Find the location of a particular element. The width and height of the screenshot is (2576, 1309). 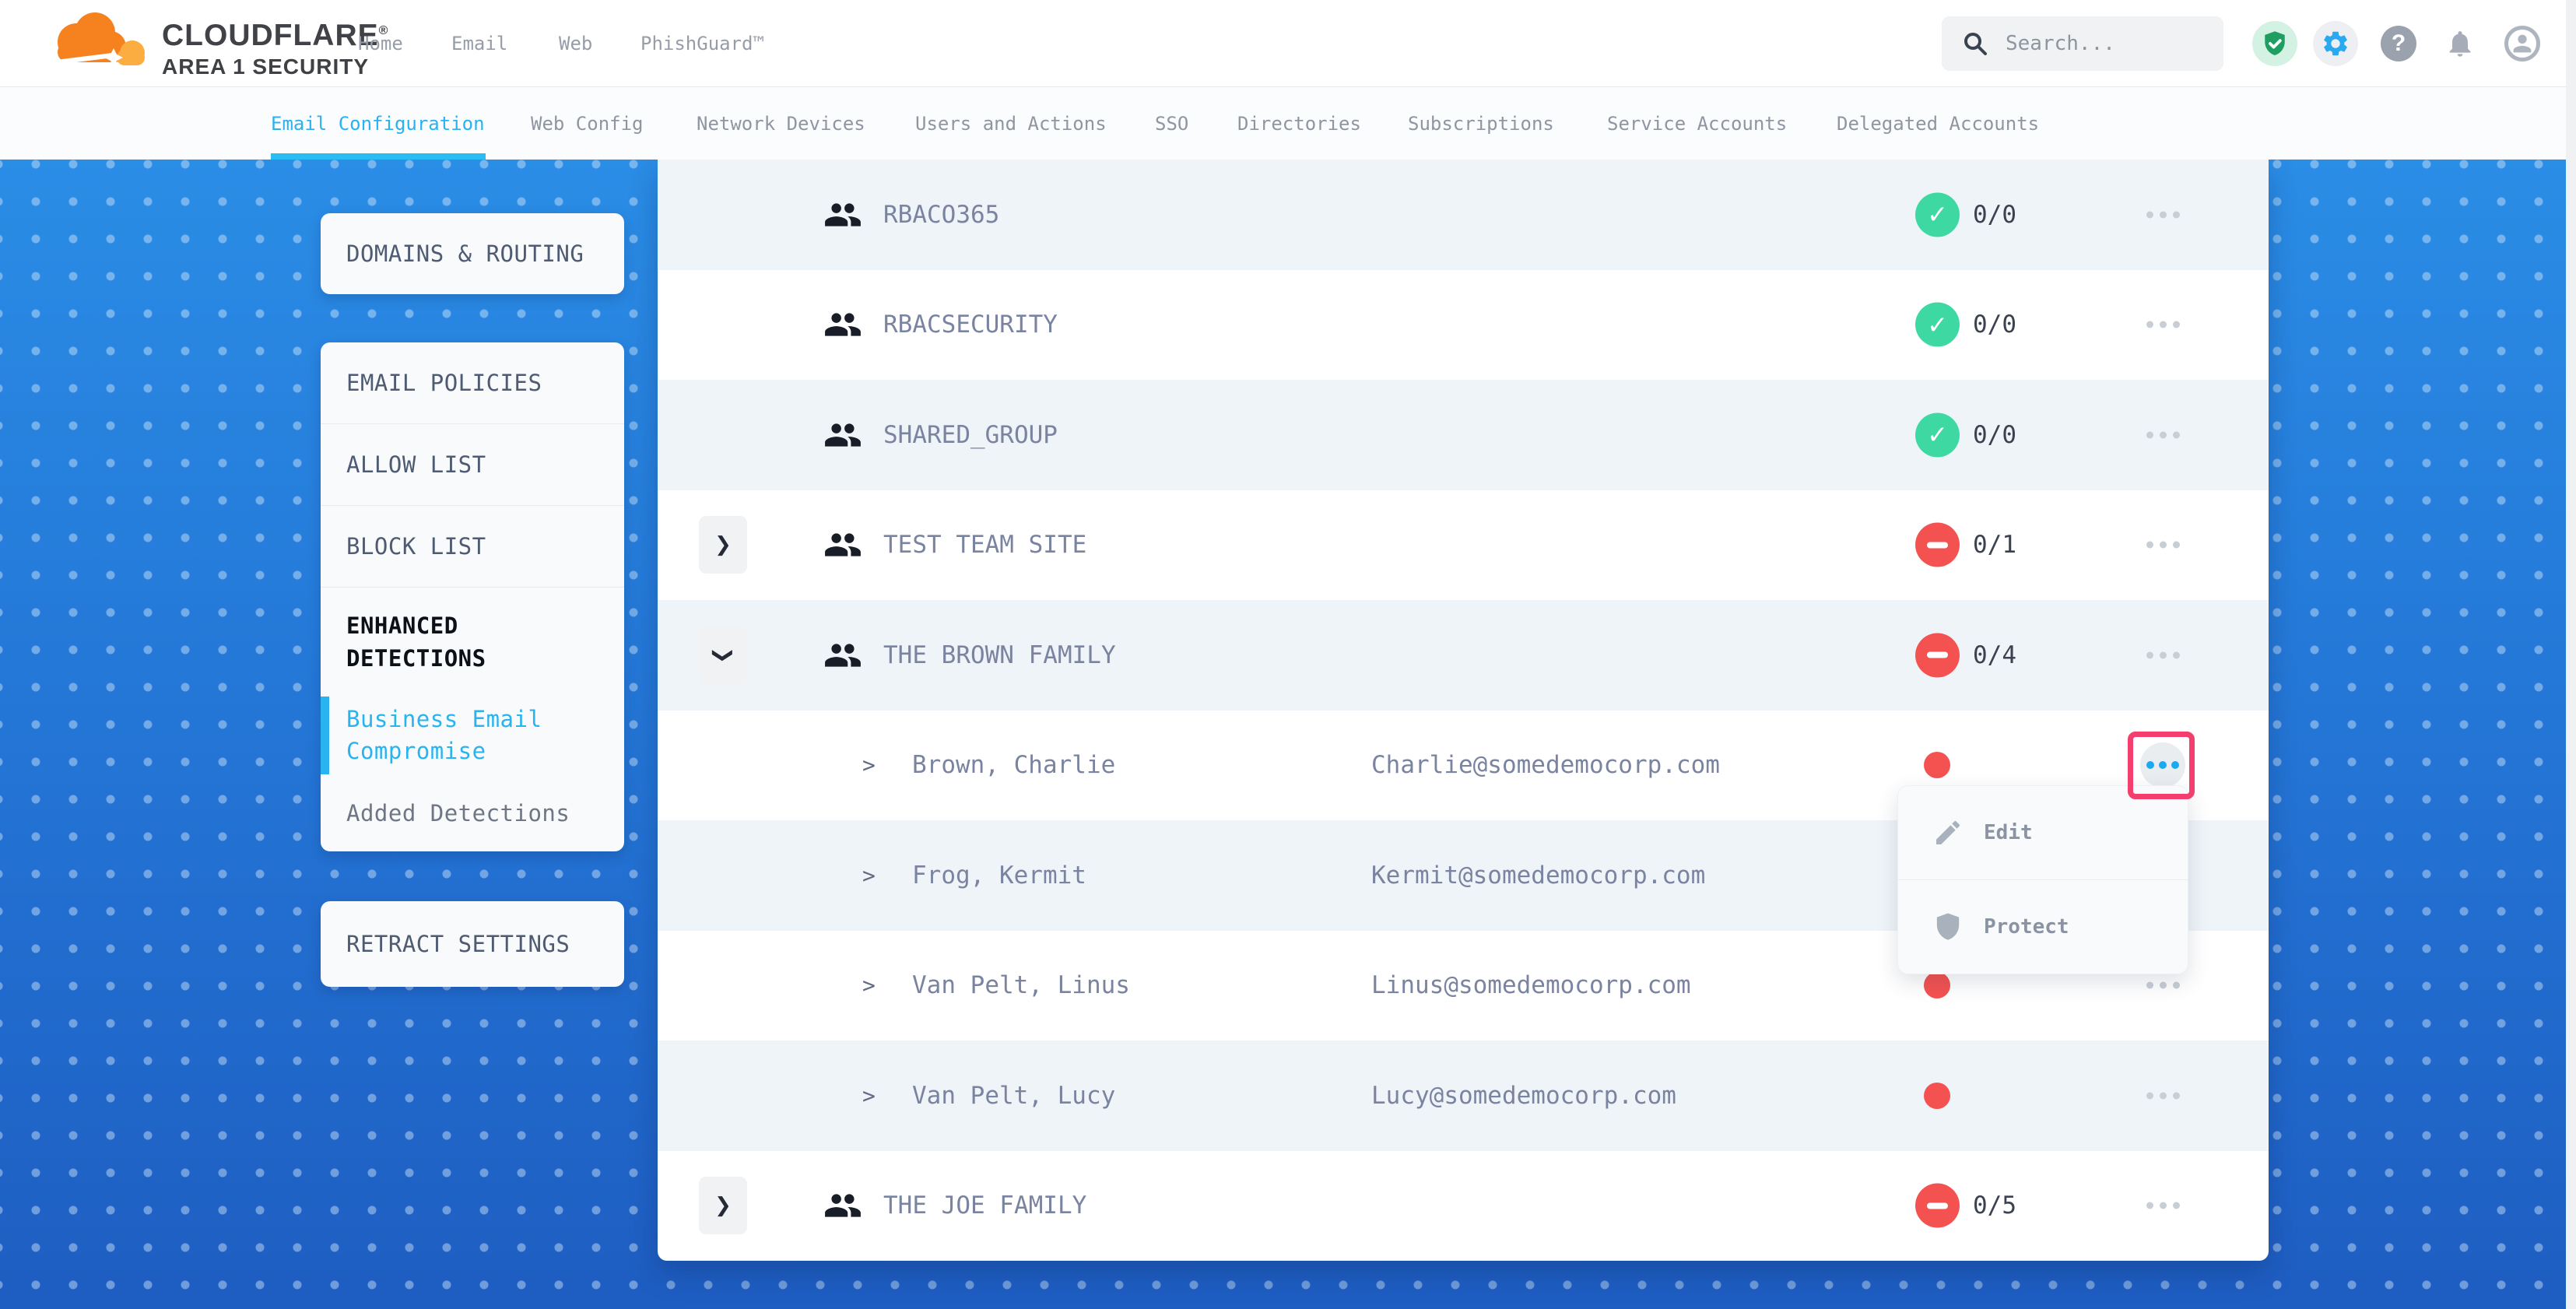

user-name: Van Pelt, Linus is located at coordinates (1021, 985).